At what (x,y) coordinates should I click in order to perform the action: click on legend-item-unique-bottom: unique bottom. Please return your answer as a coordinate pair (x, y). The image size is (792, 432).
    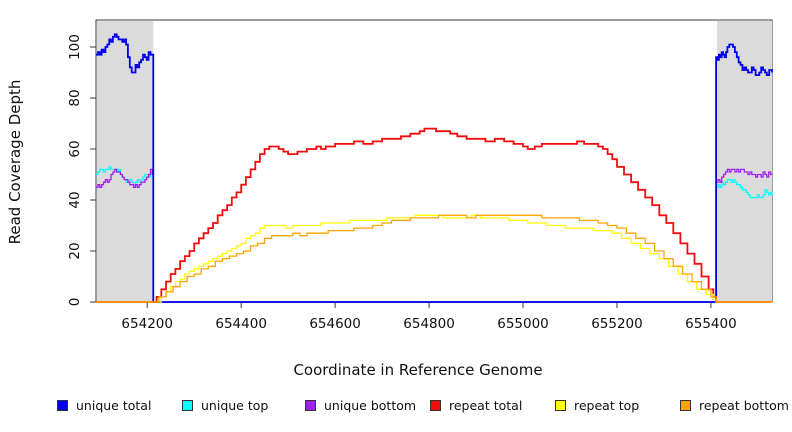
    Looking at the image, I should click on (360, 405).